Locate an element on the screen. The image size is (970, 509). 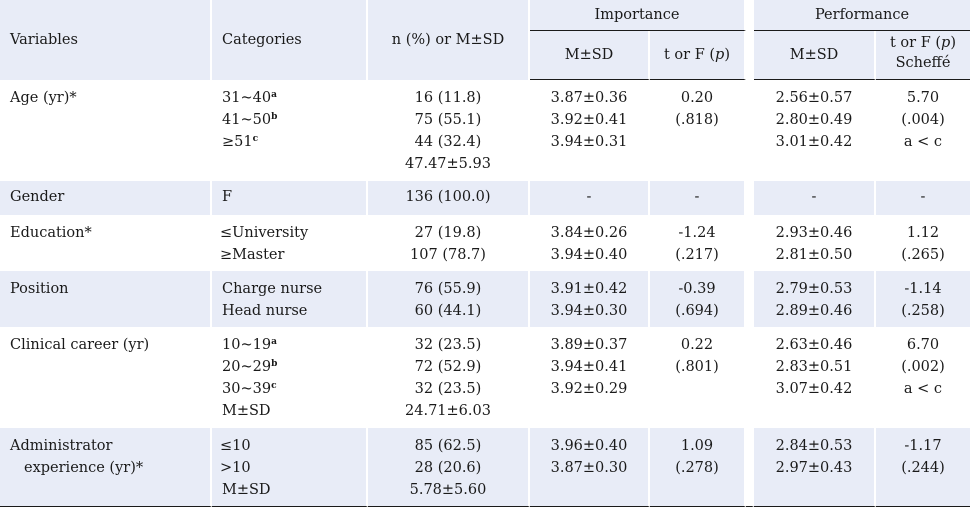
performance-t-cell: -1.17 (.244) is located at coordinates (923, 467).